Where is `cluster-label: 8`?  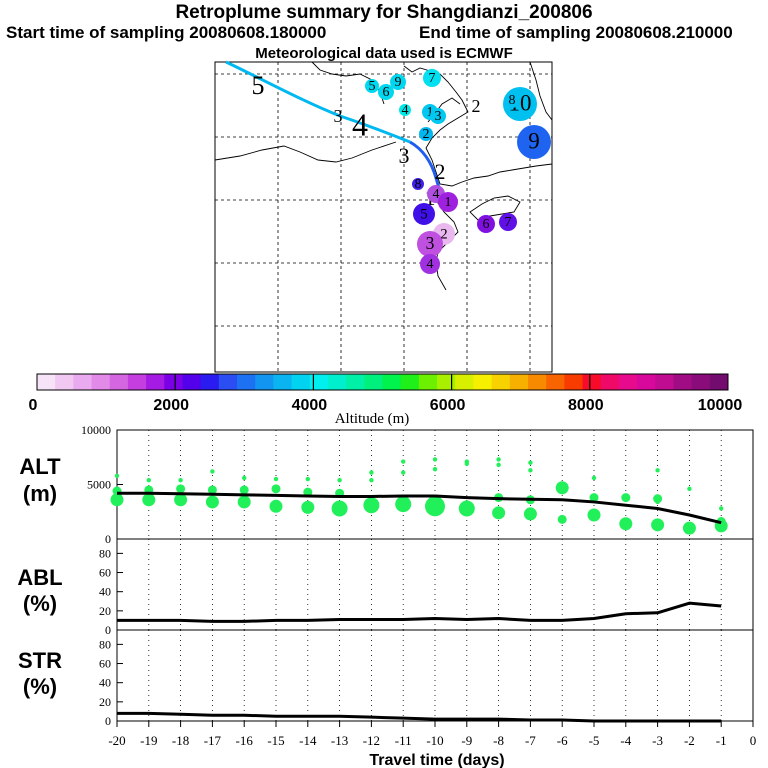 cluster-label: 8 is located at coordinates (418, 184).